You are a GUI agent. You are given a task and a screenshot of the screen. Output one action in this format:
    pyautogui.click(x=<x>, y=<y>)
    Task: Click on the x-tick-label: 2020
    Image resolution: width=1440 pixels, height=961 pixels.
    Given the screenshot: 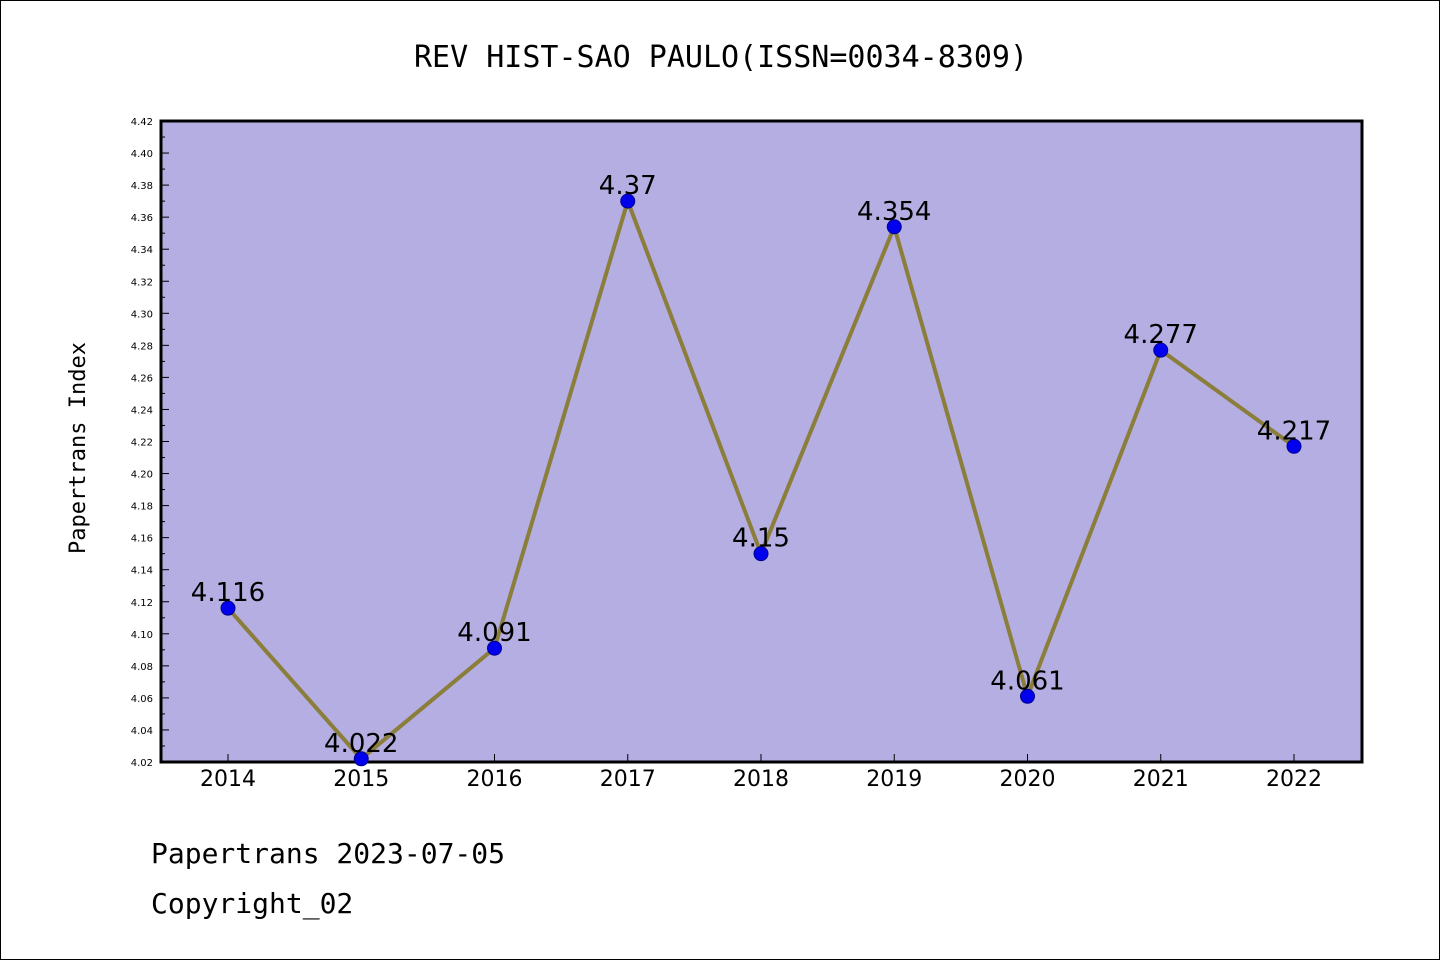 What is the action you would take?
    pyautogui.click(x=1028, y=779)
    